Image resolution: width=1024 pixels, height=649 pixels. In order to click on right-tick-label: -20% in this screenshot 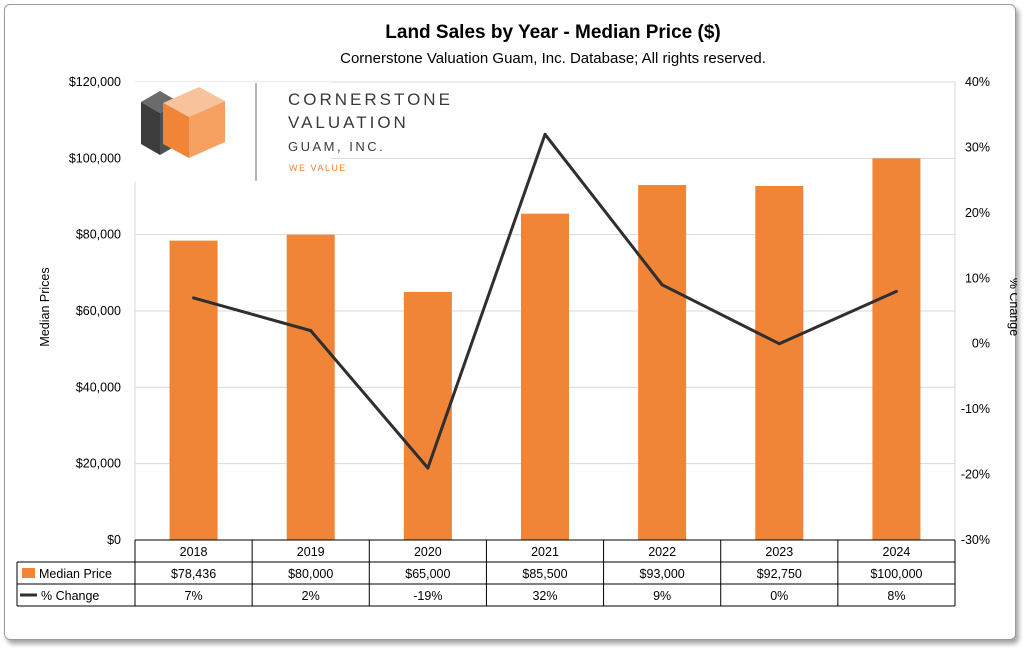, I will do `click(975, 475)`.